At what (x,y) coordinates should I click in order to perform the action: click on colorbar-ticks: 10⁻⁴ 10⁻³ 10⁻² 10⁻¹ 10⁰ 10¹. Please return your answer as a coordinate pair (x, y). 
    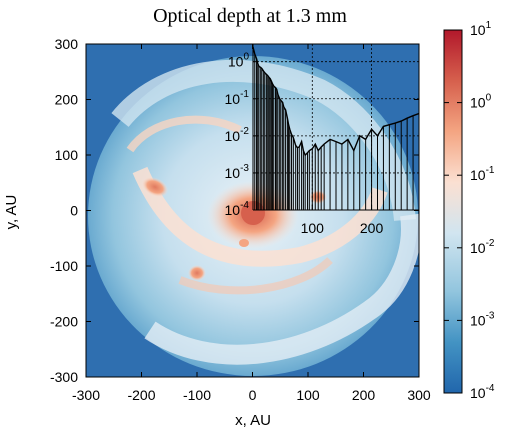
    Looking at the image, I should click on (469, 210).